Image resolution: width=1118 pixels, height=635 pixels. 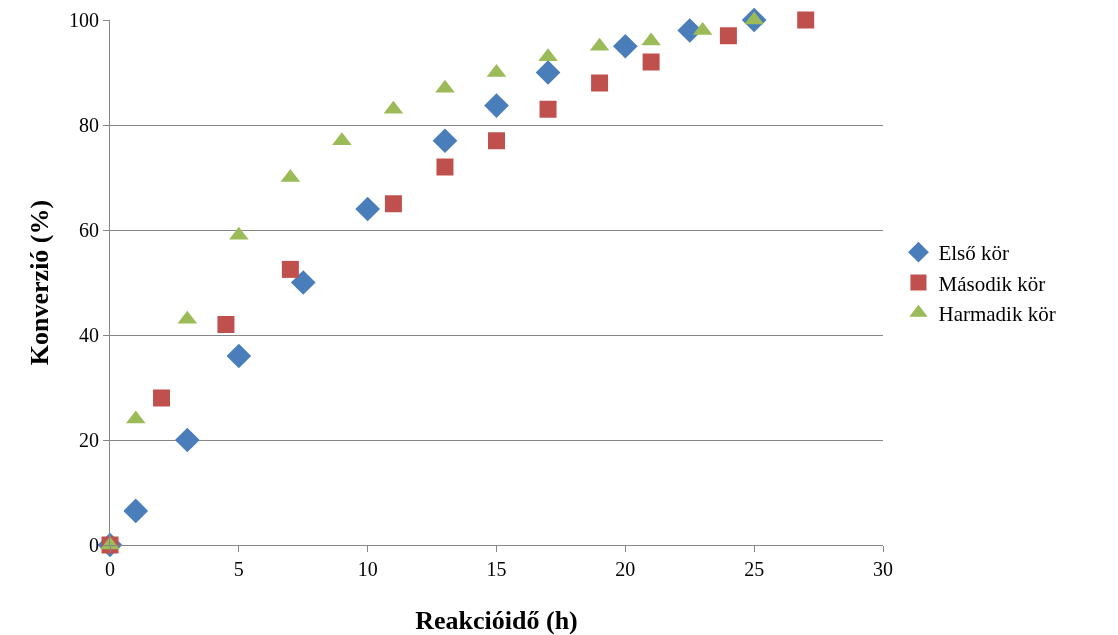 I want to click on x-tick-label: 5, so click(x=238, y=569).